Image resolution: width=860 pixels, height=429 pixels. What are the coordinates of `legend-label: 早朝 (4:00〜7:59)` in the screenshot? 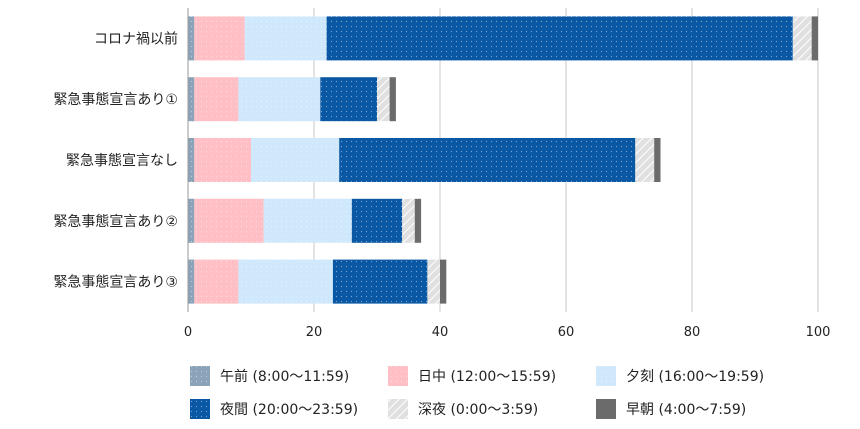 It's located at (686, 410).